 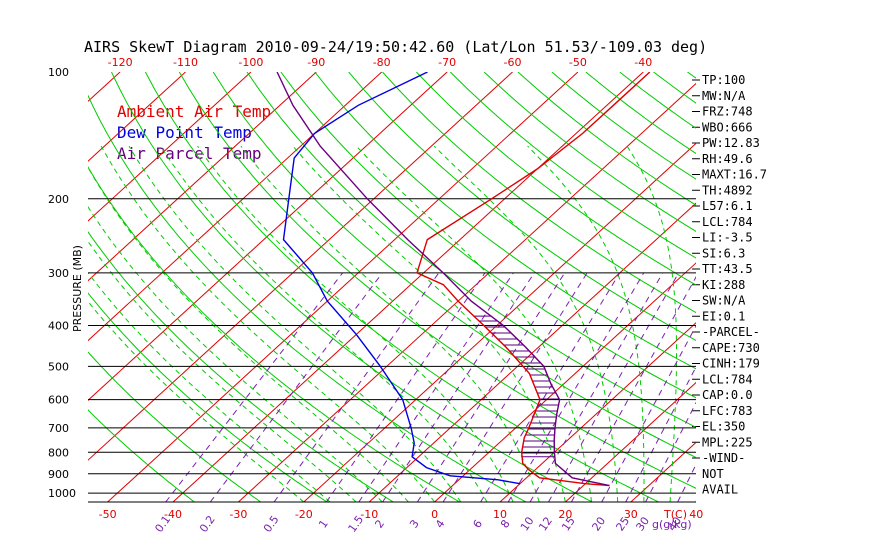 What do you see at coordinates (727, 112) in the screenshot?
I see `index-entry: FRZ:748` at bounding box center [727, 112].